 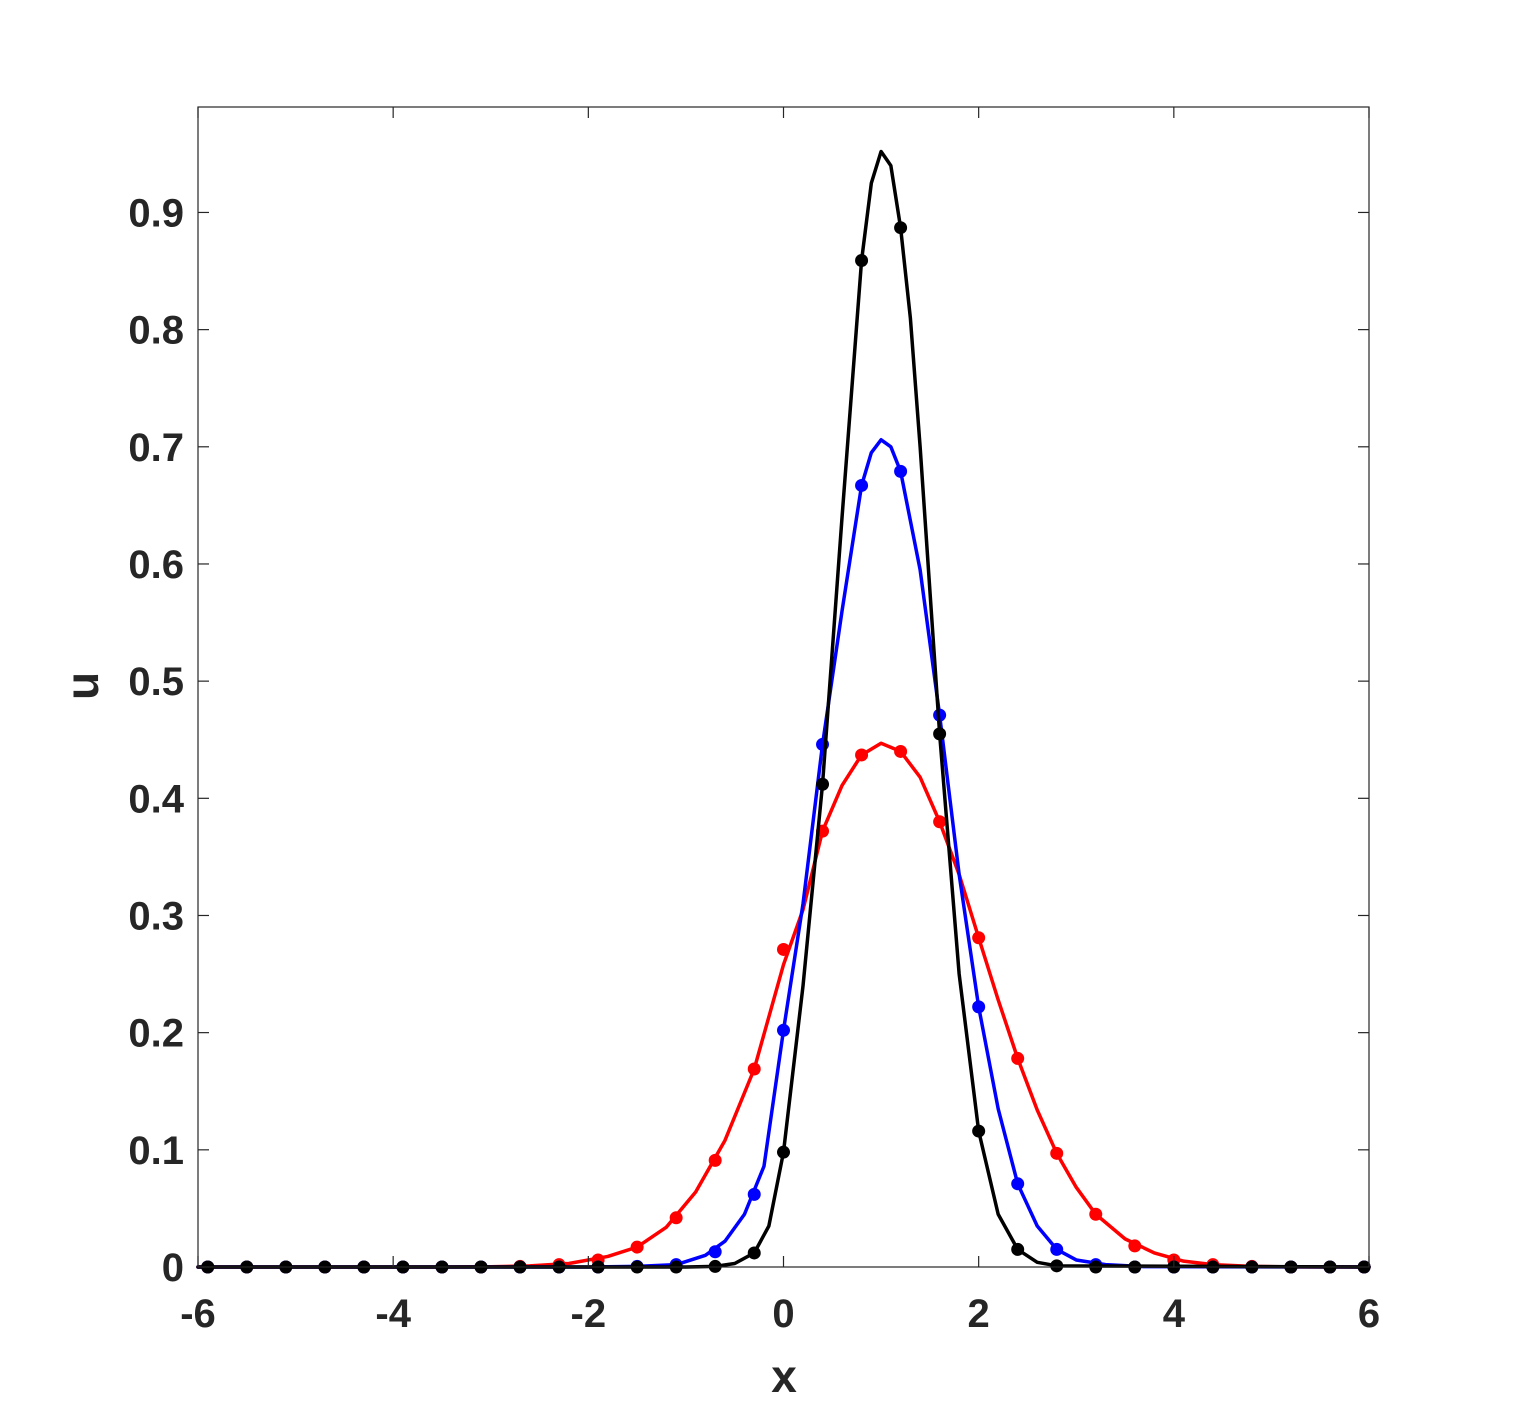 I want to click on x-axis-label: x, so click(x=784, y=1376).